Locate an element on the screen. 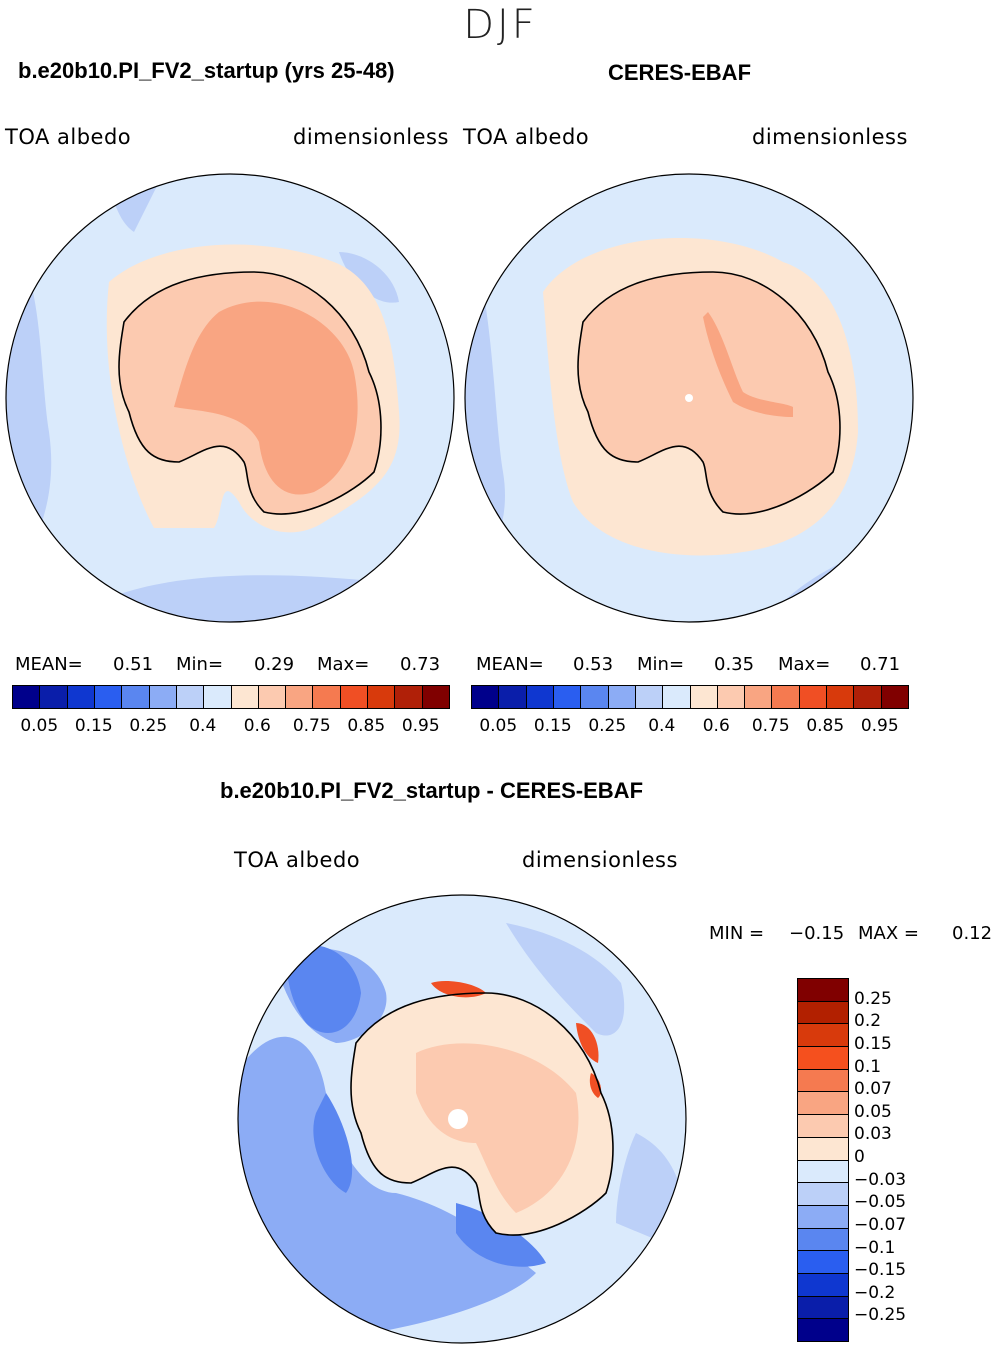 This screenshot has height=1351, width=1001. diff-colorbar-tick-label: −0.2 is located at coordinates (875, 1292).